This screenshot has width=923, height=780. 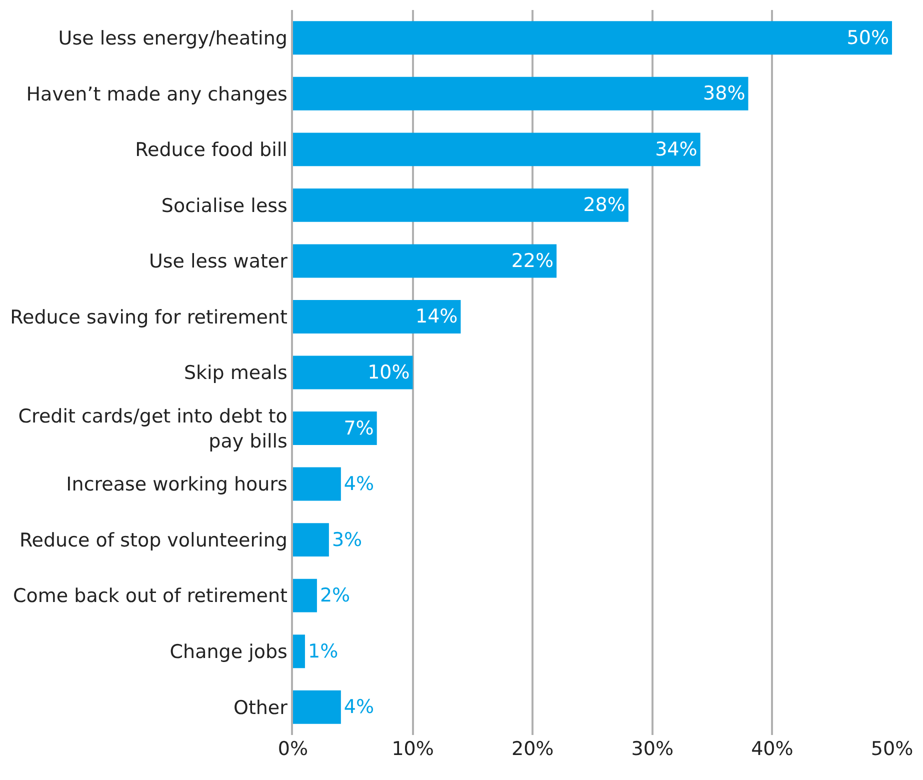 What do you see at coordinates (652, 749) in the screenshot?
I see `x-tick-label: 30%` at bounding box center [652, 749].